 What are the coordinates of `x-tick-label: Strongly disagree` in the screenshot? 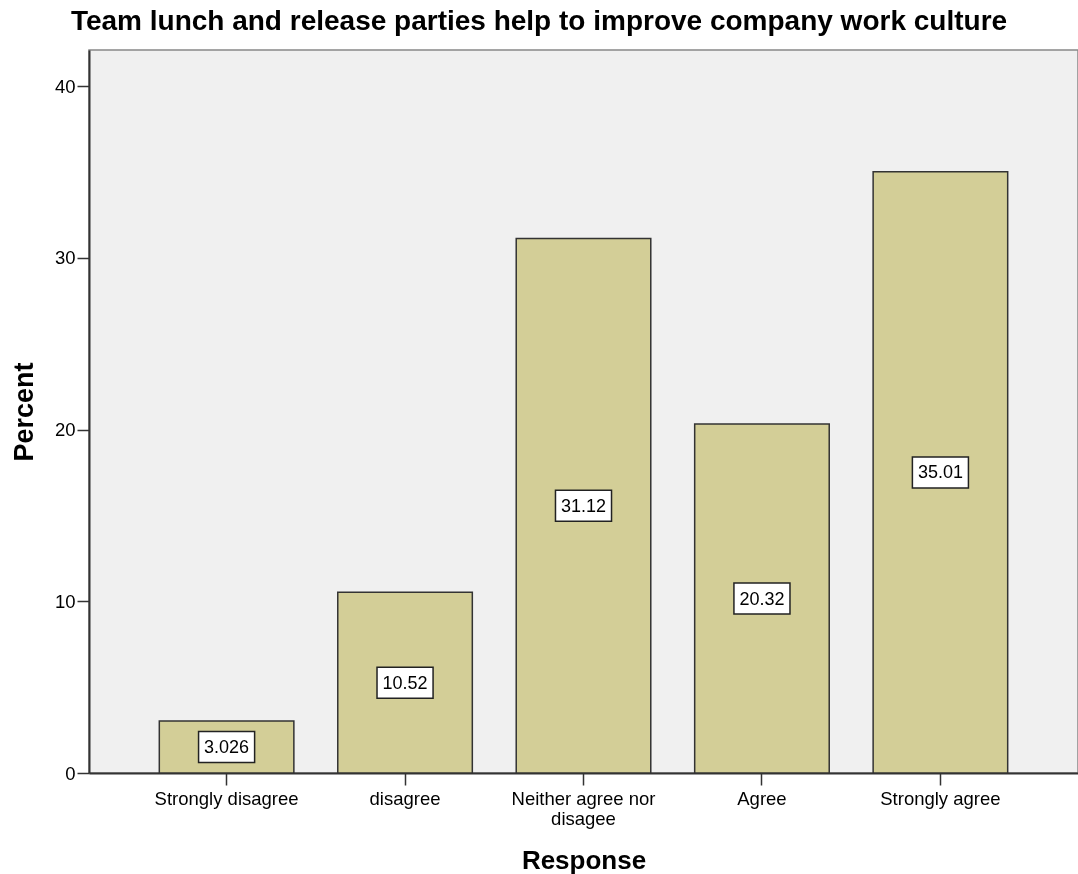 It's located at (226, 798).